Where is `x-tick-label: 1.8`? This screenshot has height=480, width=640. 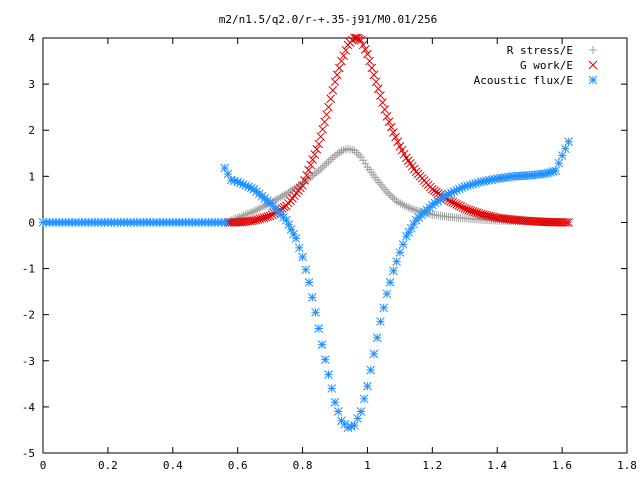 x-tick-label: 1.8 is located at coordinates (627, 465).